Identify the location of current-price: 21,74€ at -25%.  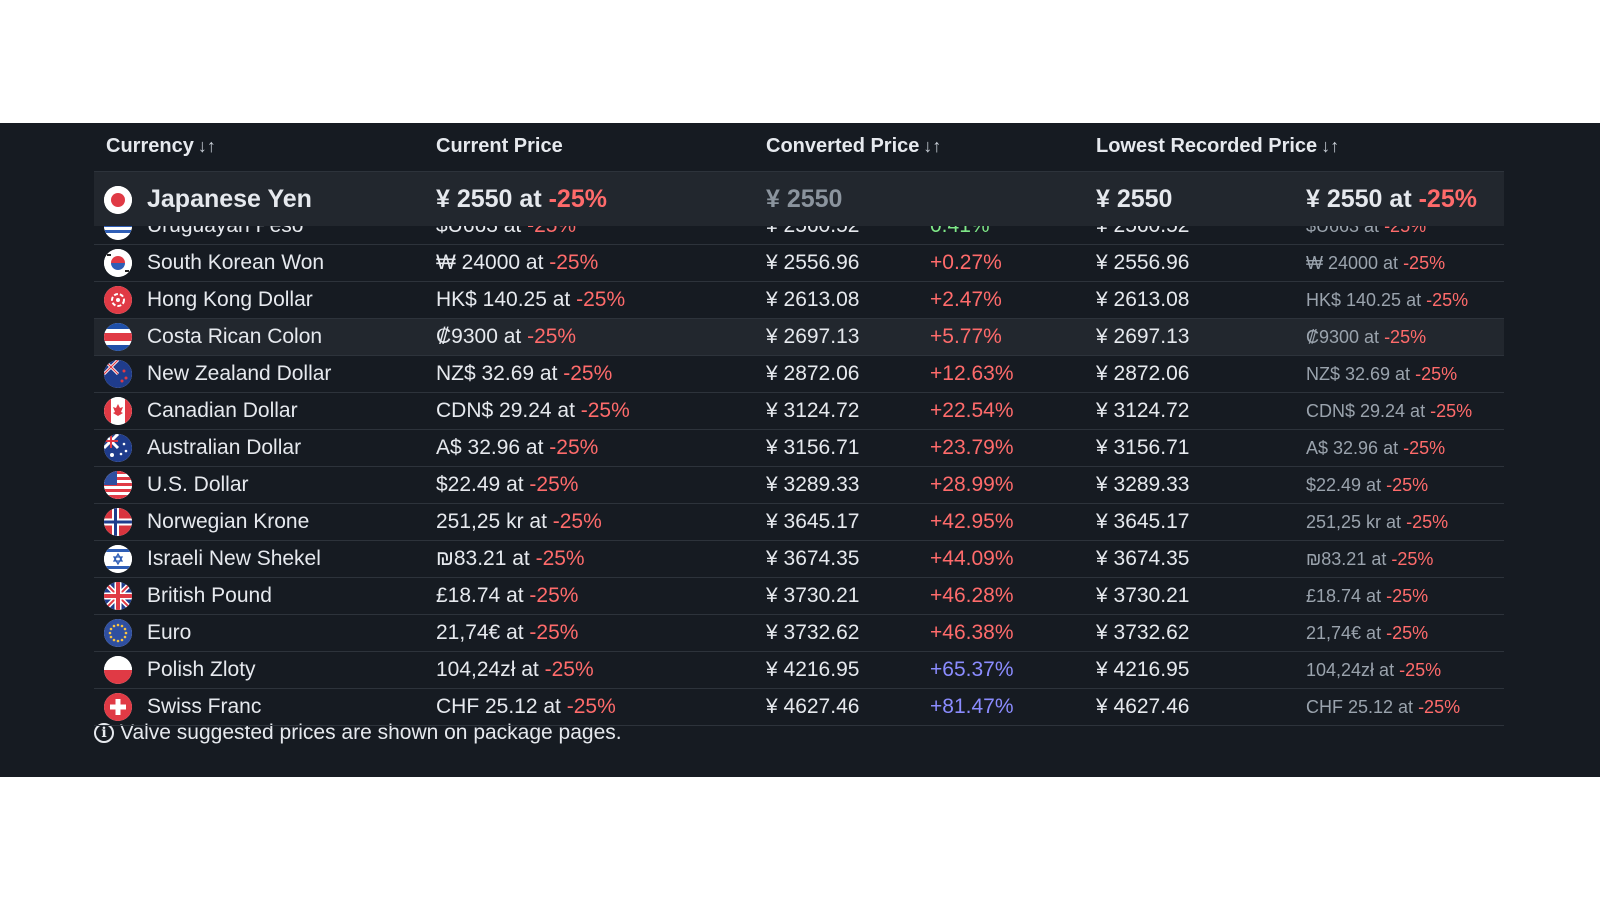
(507, 632).